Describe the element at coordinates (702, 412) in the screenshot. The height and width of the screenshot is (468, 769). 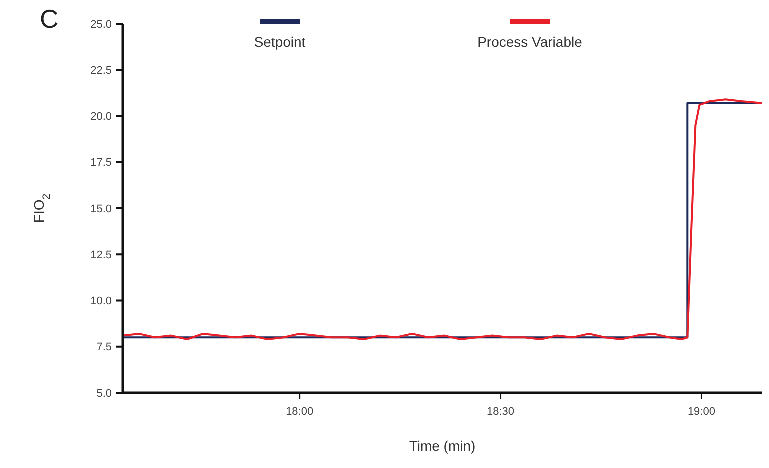
I see `x-tick-label: 19:00` at that location.